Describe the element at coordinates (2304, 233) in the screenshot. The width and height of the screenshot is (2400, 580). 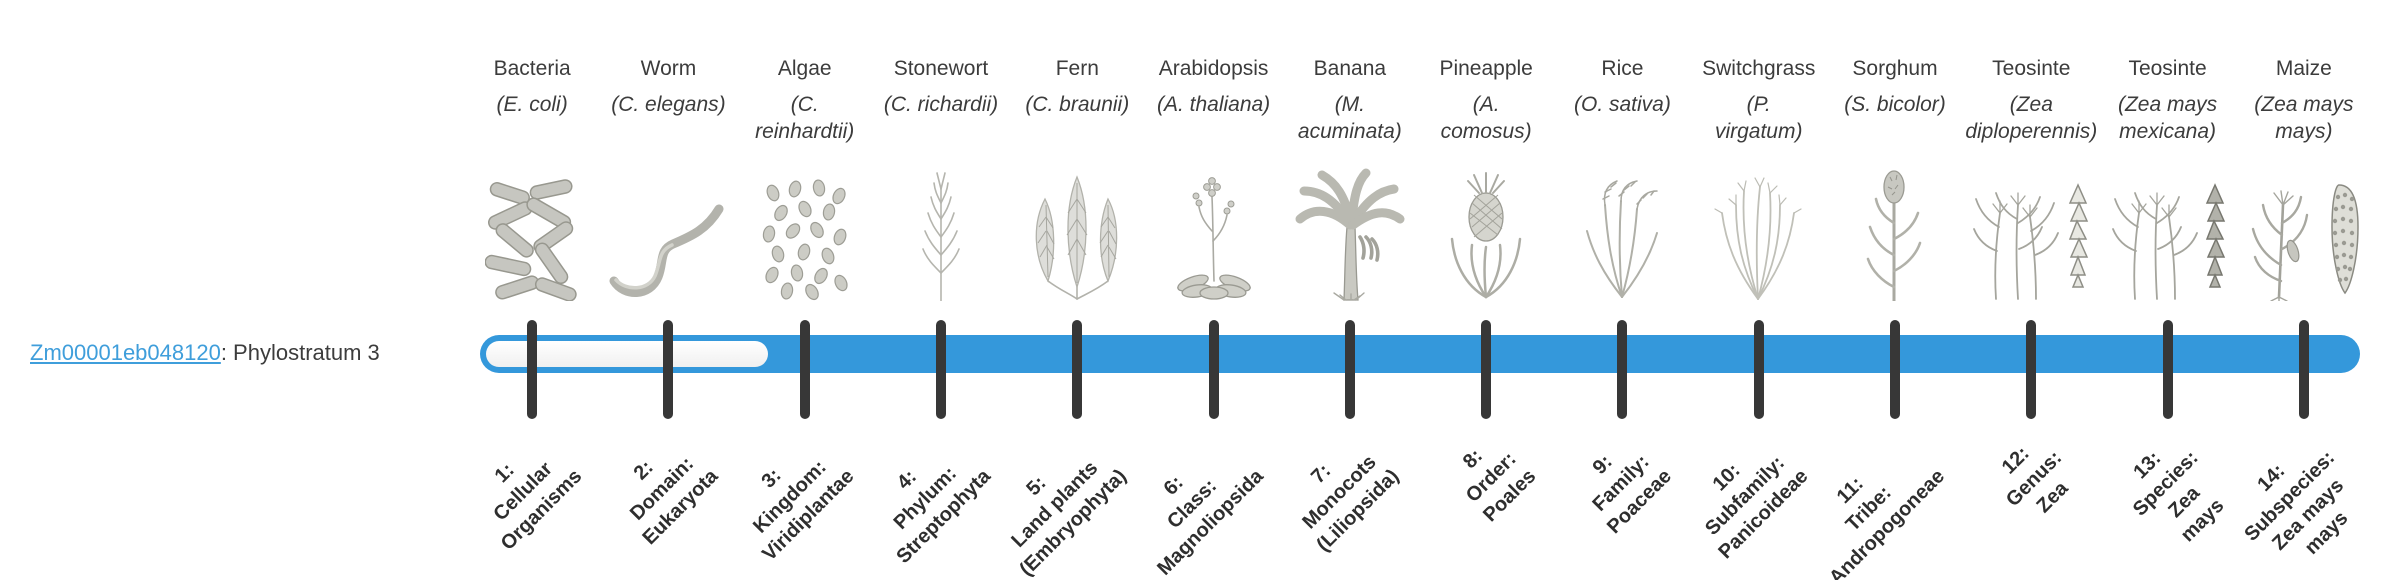
I see `maize-icon` at that location.